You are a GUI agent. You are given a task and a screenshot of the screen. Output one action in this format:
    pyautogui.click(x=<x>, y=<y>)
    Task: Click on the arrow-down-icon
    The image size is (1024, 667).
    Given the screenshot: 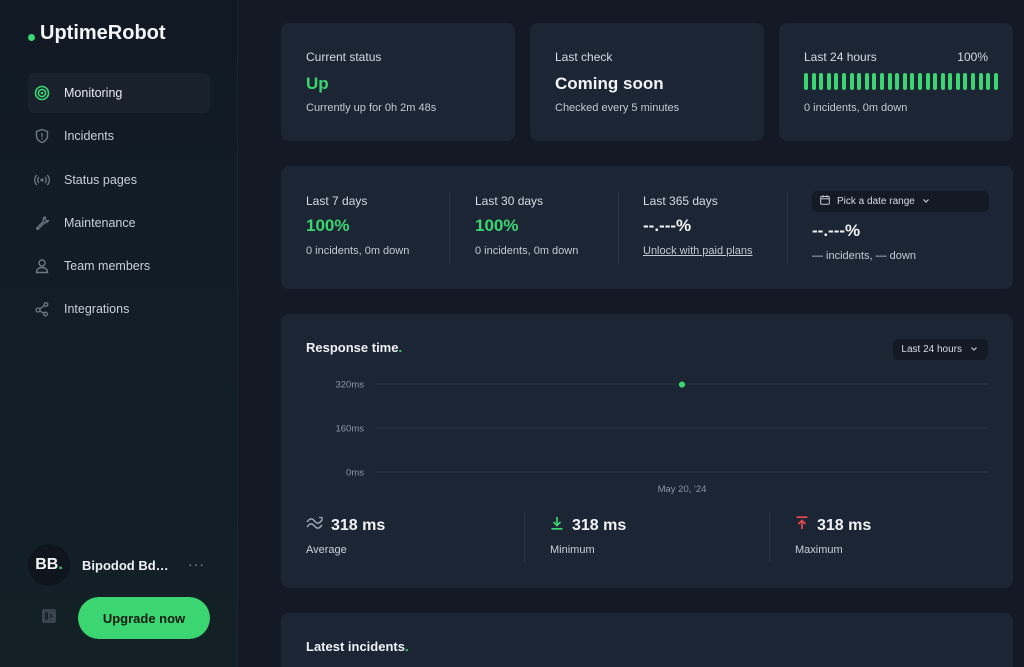 What is the action you would take?
    pyautogui.click(x=557, y=525)
    